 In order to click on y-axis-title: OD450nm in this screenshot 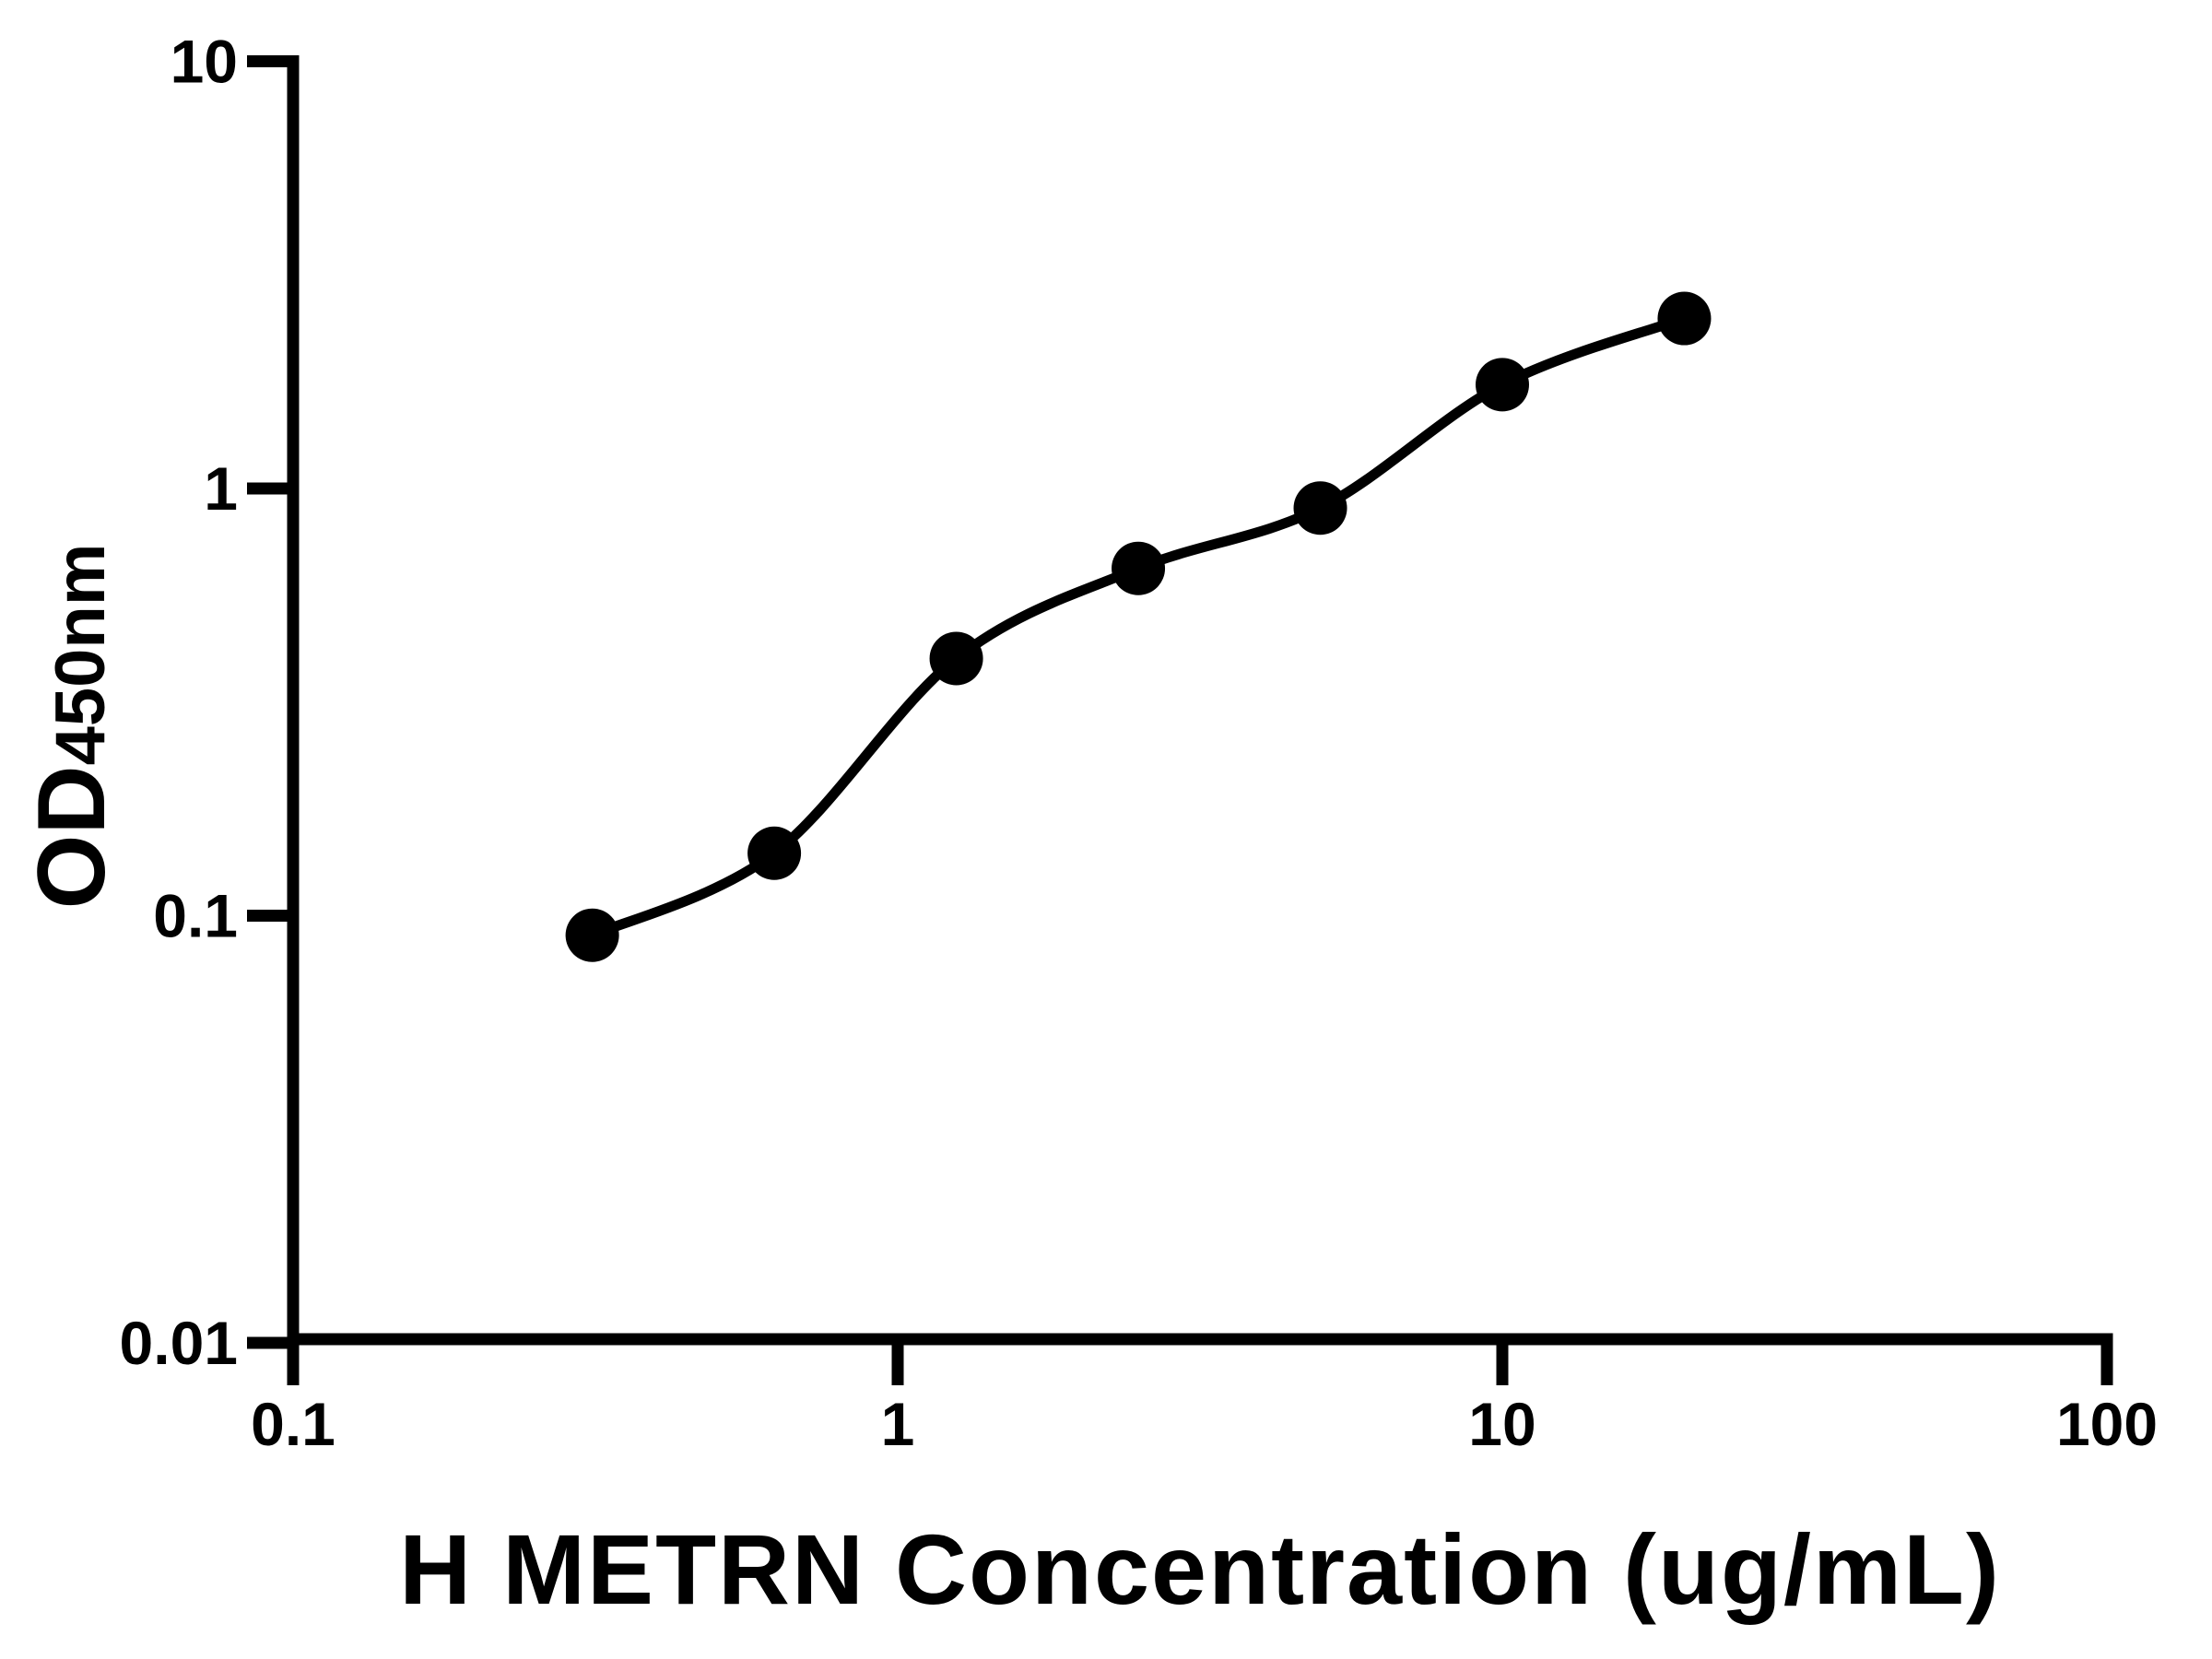, I will do `click(71, 727)`.